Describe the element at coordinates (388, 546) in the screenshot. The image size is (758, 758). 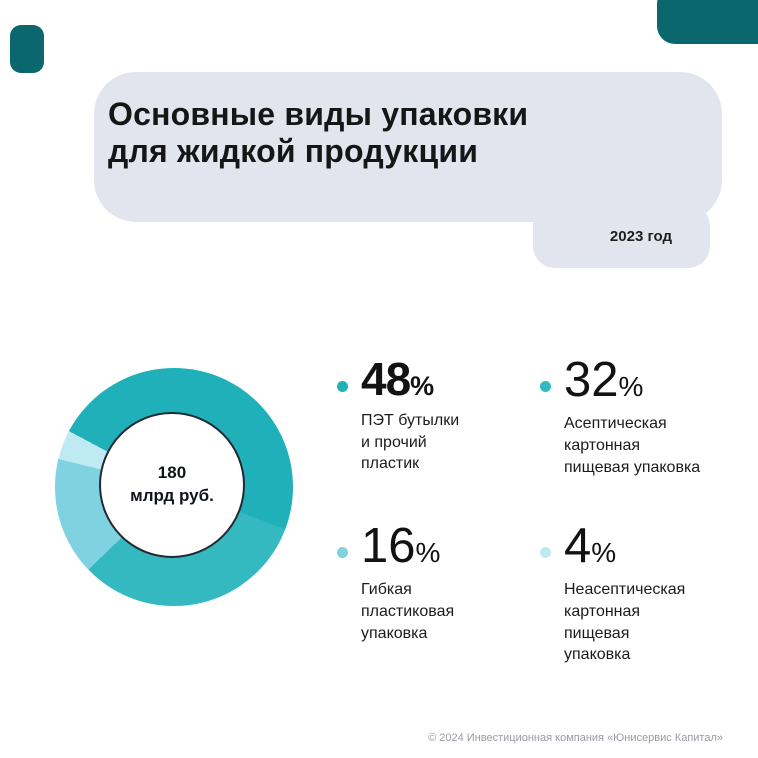
I see `percentage-number: 16` at that location.